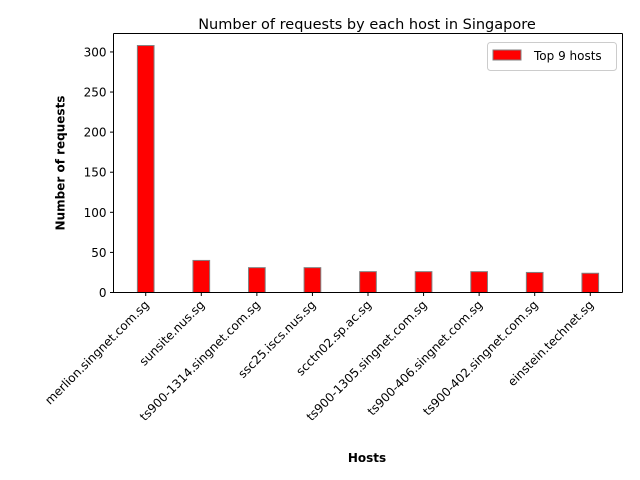 The width and height of the screenshot is (640, 480). Describe the element at coordinates (95, 213) in the screenshot. I see `y-tick-label-2: 100` at that location.